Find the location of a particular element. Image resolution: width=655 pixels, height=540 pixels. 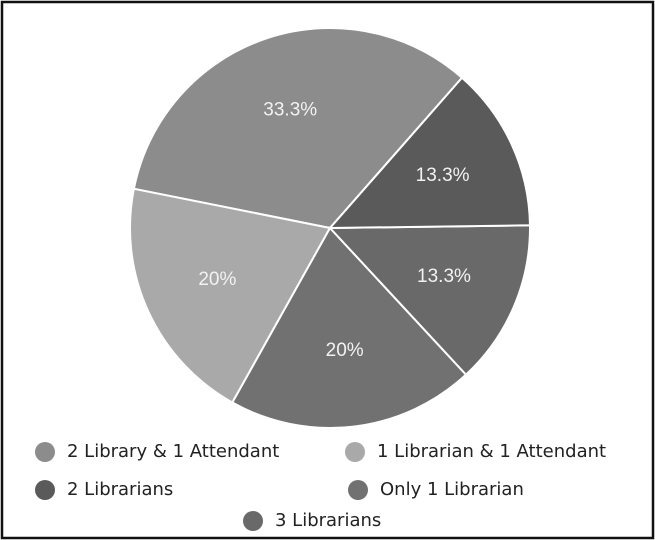

legend-label: 2 Librarians is located at coordinates (120, 489).